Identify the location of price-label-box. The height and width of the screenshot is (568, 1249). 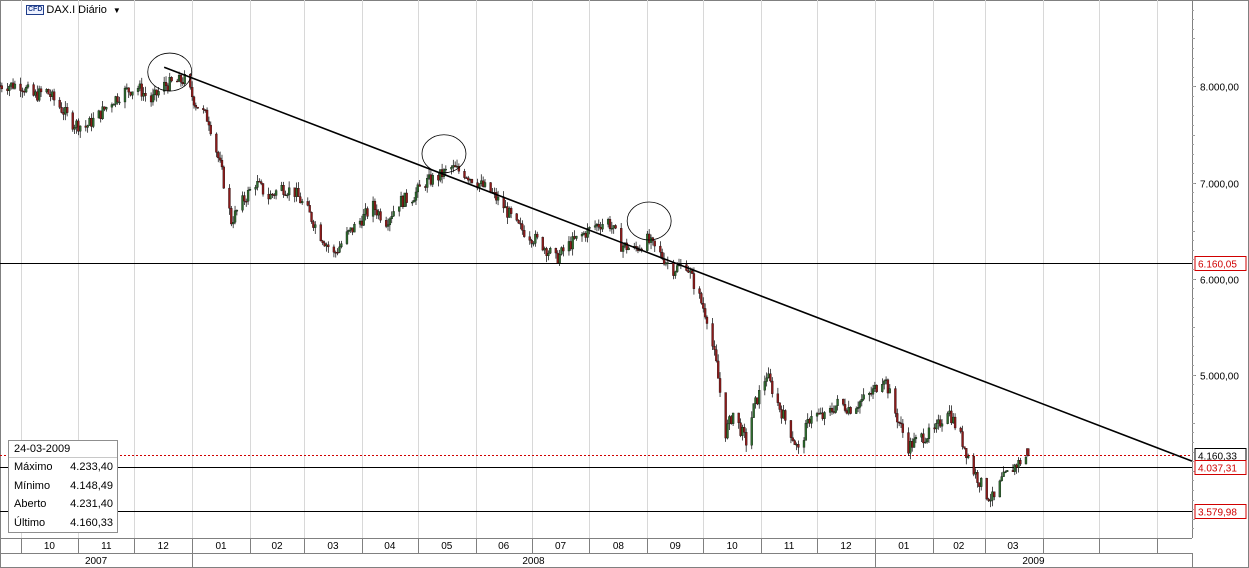
(1220, 467).